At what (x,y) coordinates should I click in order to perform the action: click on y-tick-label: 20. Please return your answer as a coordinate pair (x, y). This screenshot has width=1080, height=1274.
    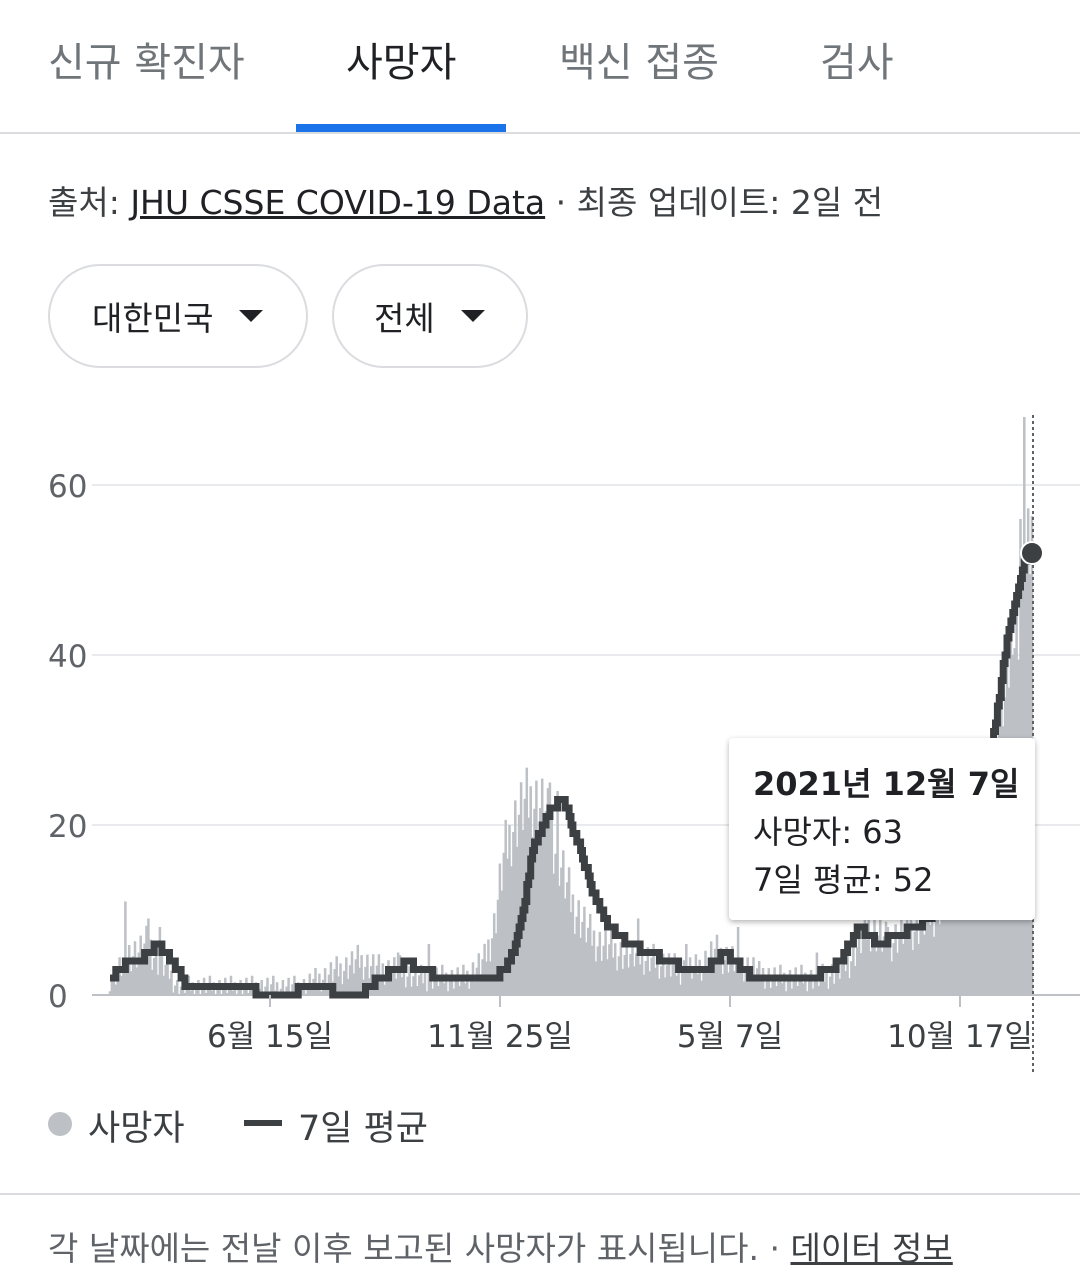
    Looking at the image, I should click on (67, 827).